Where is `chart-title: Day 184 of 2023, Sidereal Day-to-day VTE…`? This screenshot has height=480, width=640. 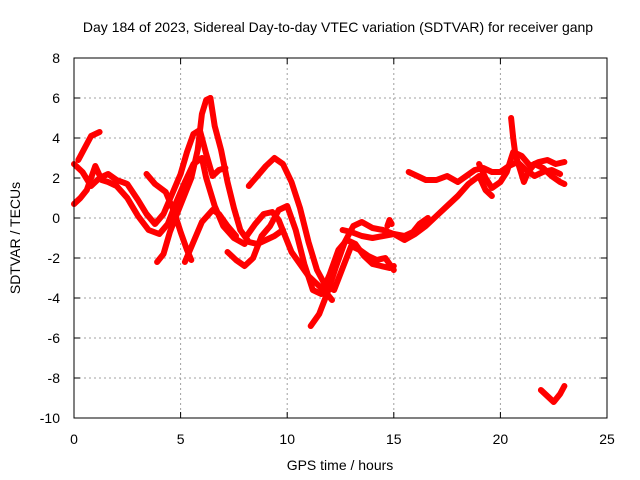
chart-title: Day 184 of 2023, Sidereal Day-to-day VTE… is located at coordinates (338, 27).